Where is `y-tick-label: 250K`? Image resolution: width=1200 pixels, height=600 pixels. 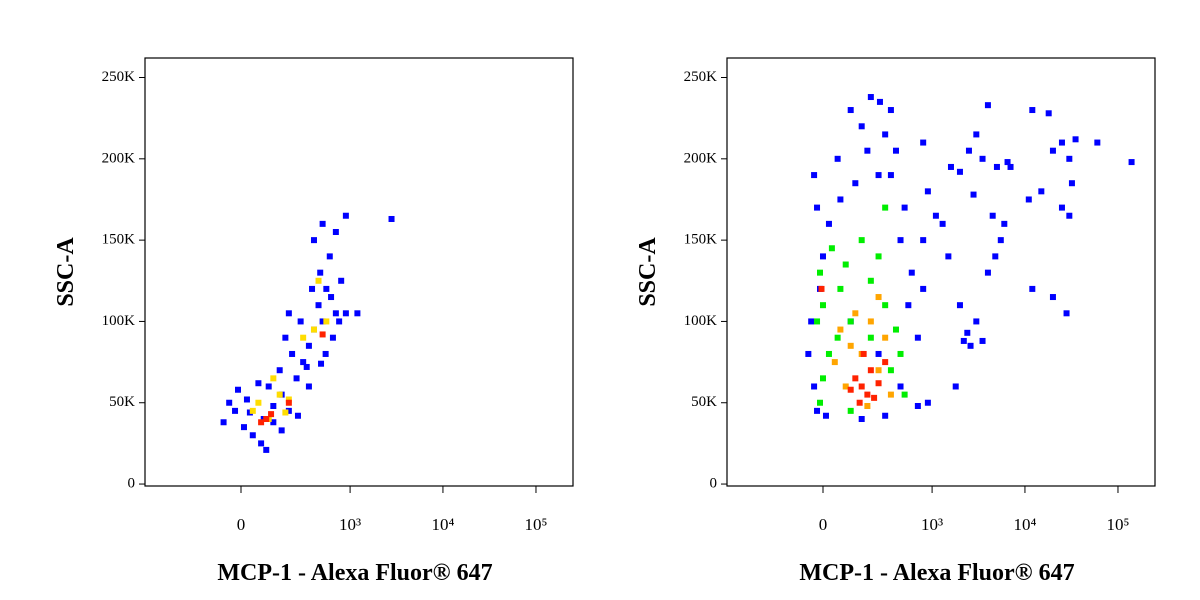
y-tick-label: 250K is located at coordinates (701, 77).